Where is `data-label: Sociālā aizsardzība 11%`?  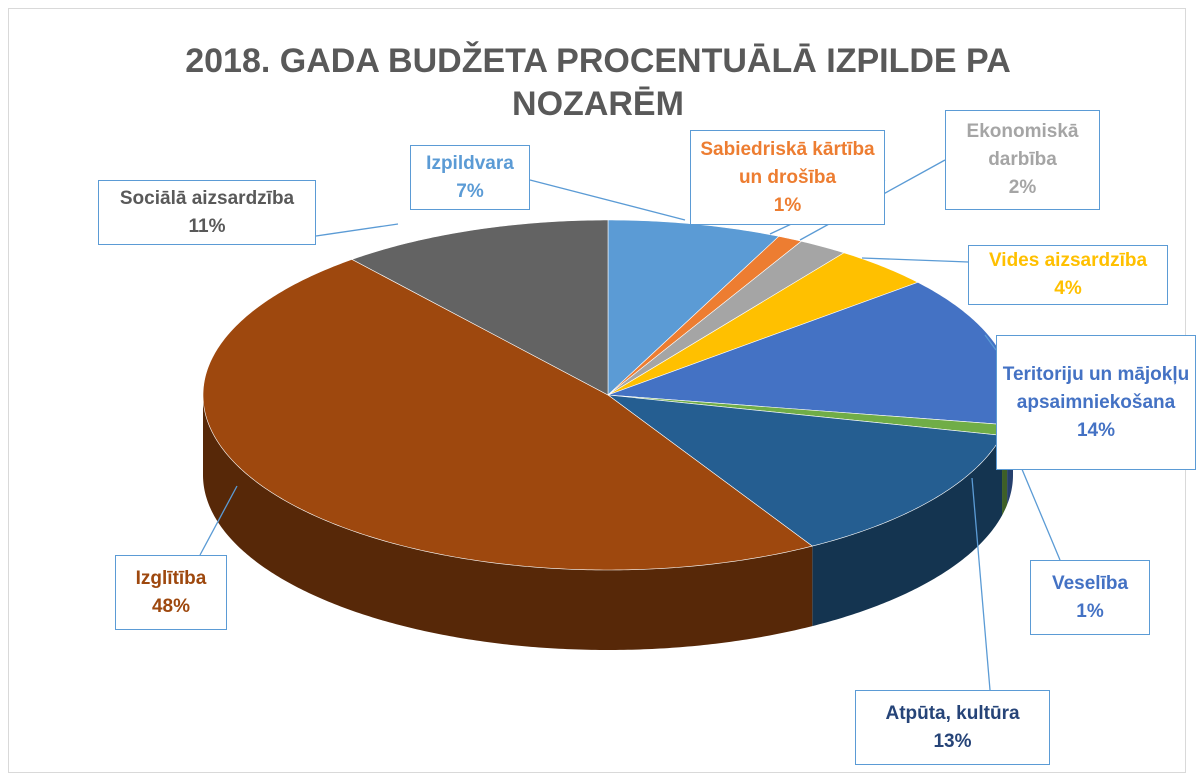 data-label: Sociālā aizsardzība 11% is located at coordinates (207, 212).